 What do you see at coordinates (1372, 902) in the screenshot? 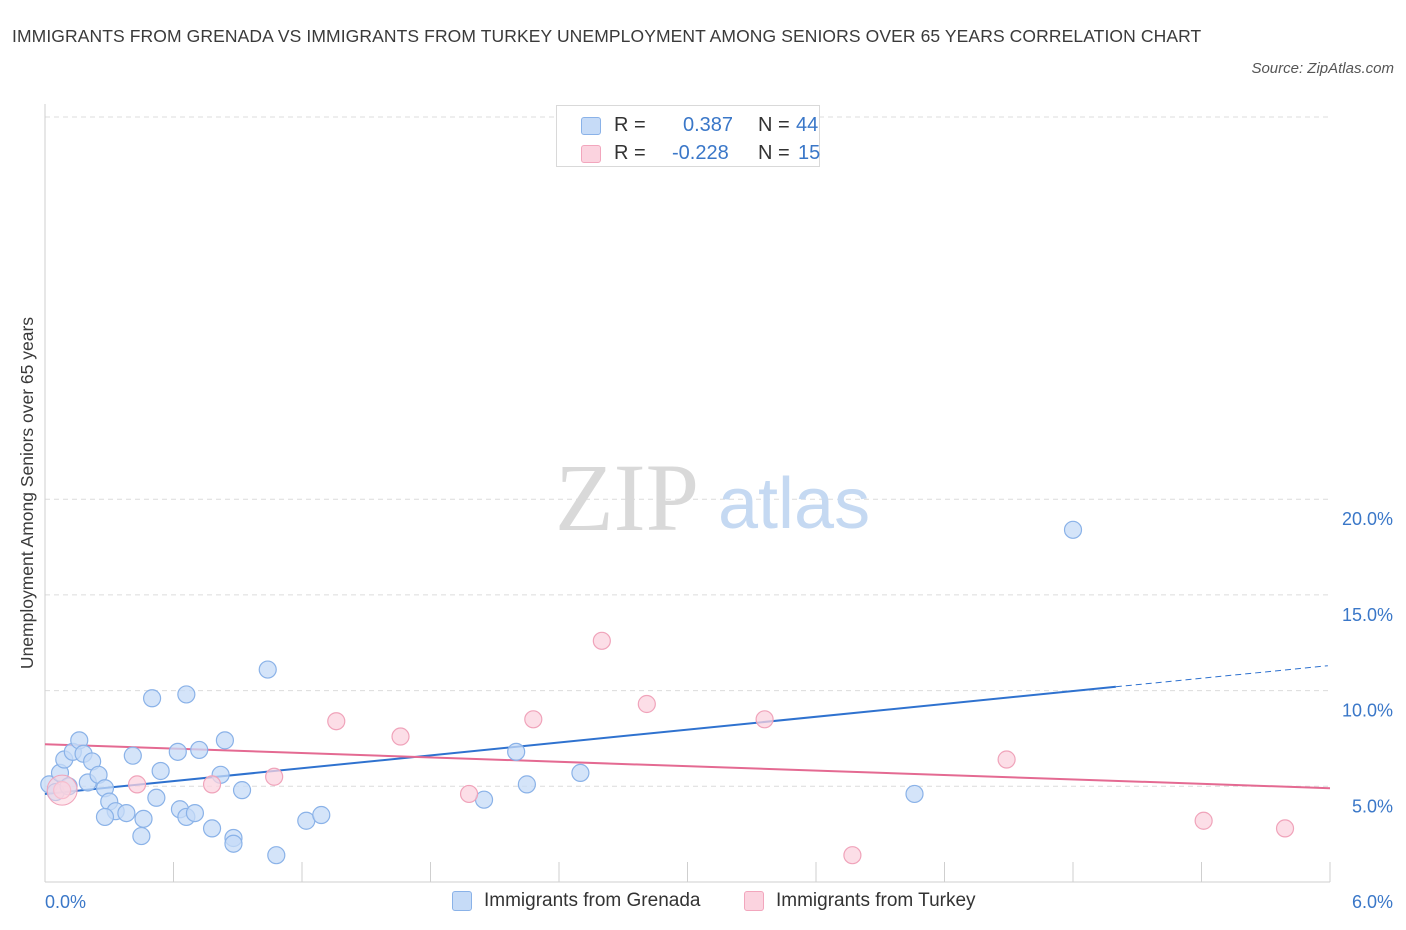
I see `x-tick-label: 6.0%` at bounding box center [1372, 902].